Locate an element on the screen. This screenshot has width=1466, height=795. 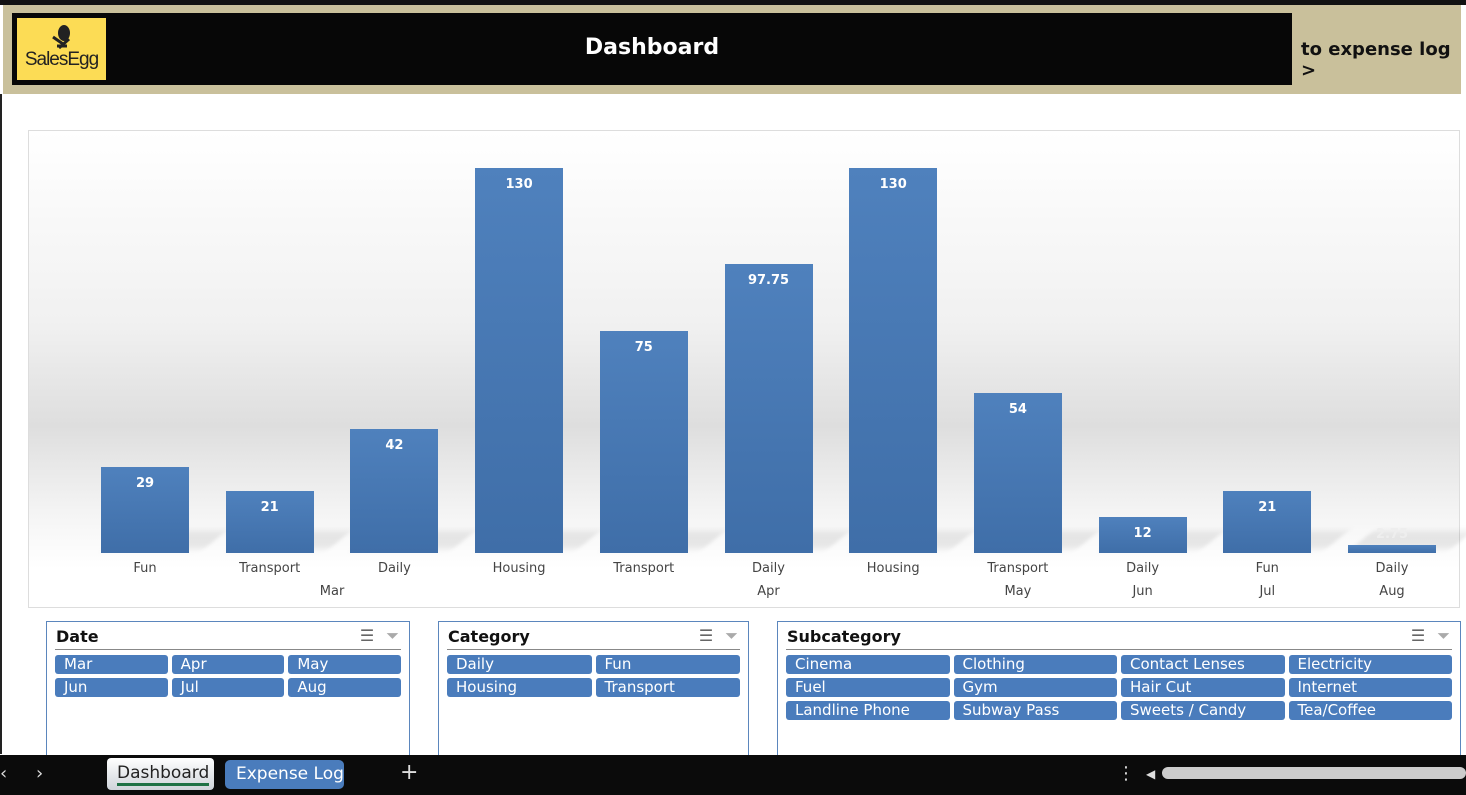
data-label: 2.75 is located at coordinates (1392, 534).